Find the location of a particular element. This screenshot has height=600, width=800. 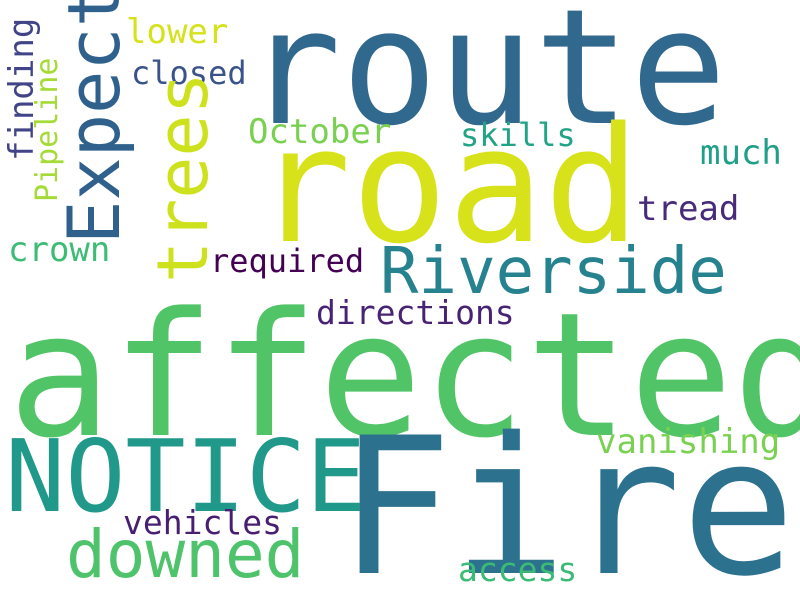

word-access: access is located at coordinates (518, 569).